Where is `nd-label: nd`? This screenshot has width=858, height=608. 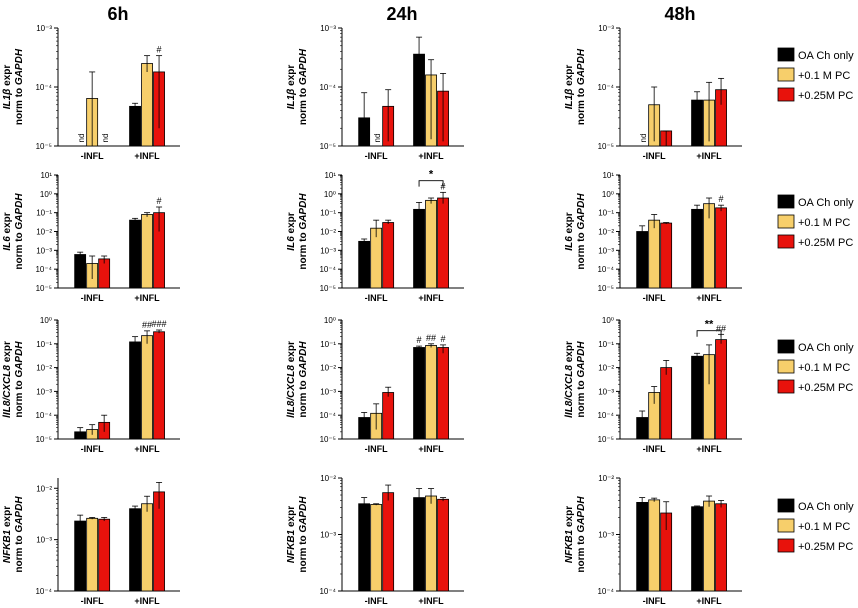
nd-label: nd is located at coordinates (643, 138).